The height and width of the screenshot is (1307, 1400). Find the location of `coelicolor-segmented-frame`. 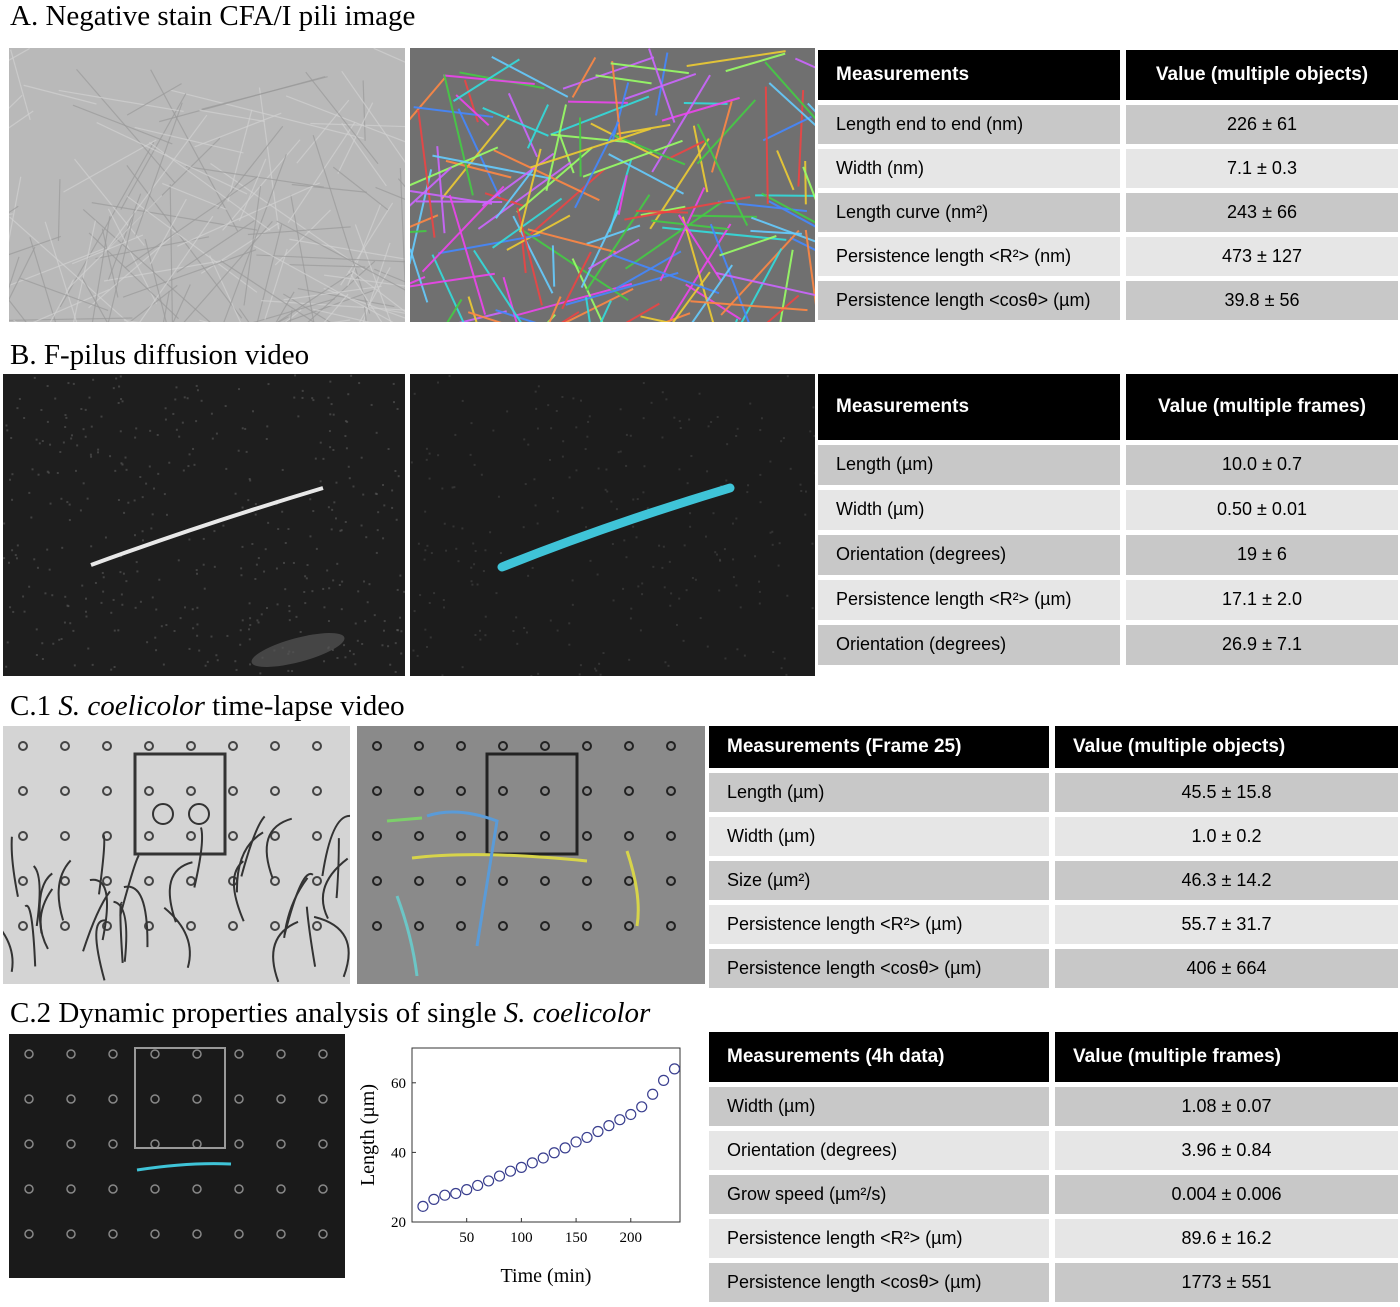

coelicolor-segmented-frame is located at coordinates (531, 855).